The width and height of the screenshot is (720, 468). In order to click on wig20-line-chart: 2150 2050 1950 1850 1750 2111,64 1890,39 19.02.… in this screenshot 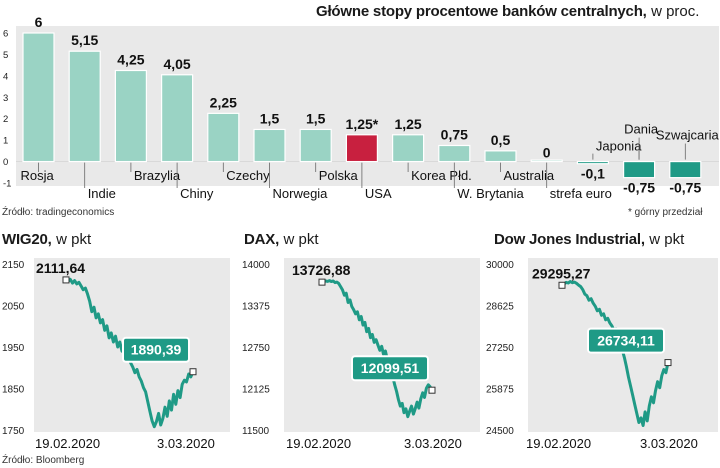, I will do `click(116, 354)`.